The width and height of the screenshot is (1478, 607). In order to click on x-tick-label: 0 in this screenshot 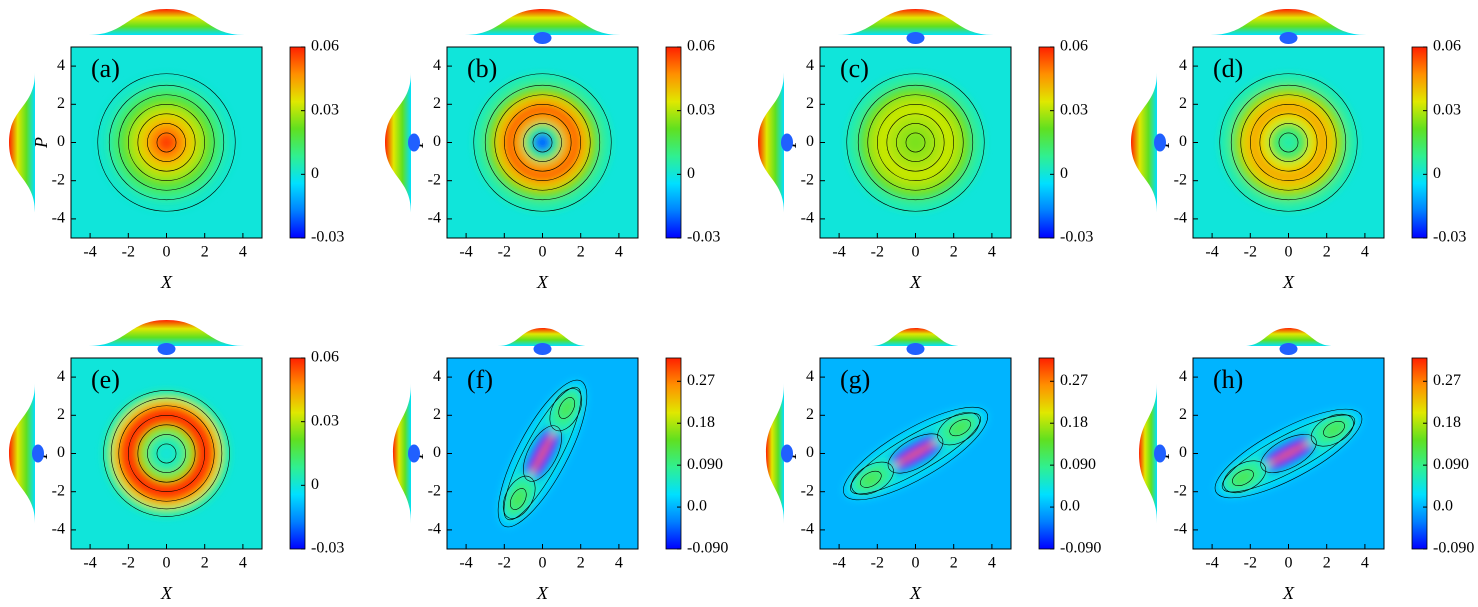, I will do `click(167, 252)`.